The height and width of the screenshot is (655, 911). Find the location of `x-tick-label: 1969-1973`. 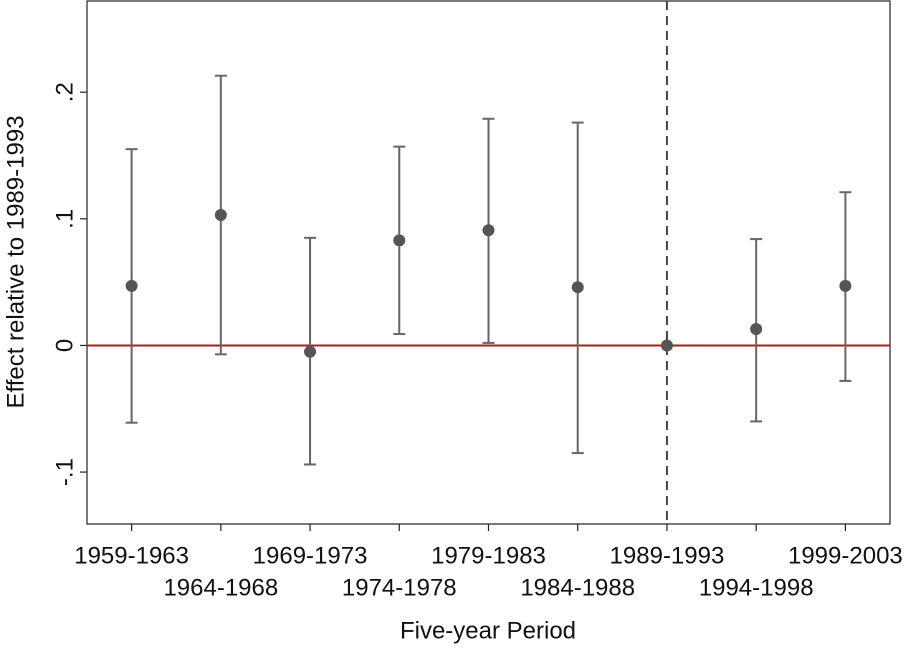

x-tick-label: 1969-1973 is located at coordinates (310, 555).